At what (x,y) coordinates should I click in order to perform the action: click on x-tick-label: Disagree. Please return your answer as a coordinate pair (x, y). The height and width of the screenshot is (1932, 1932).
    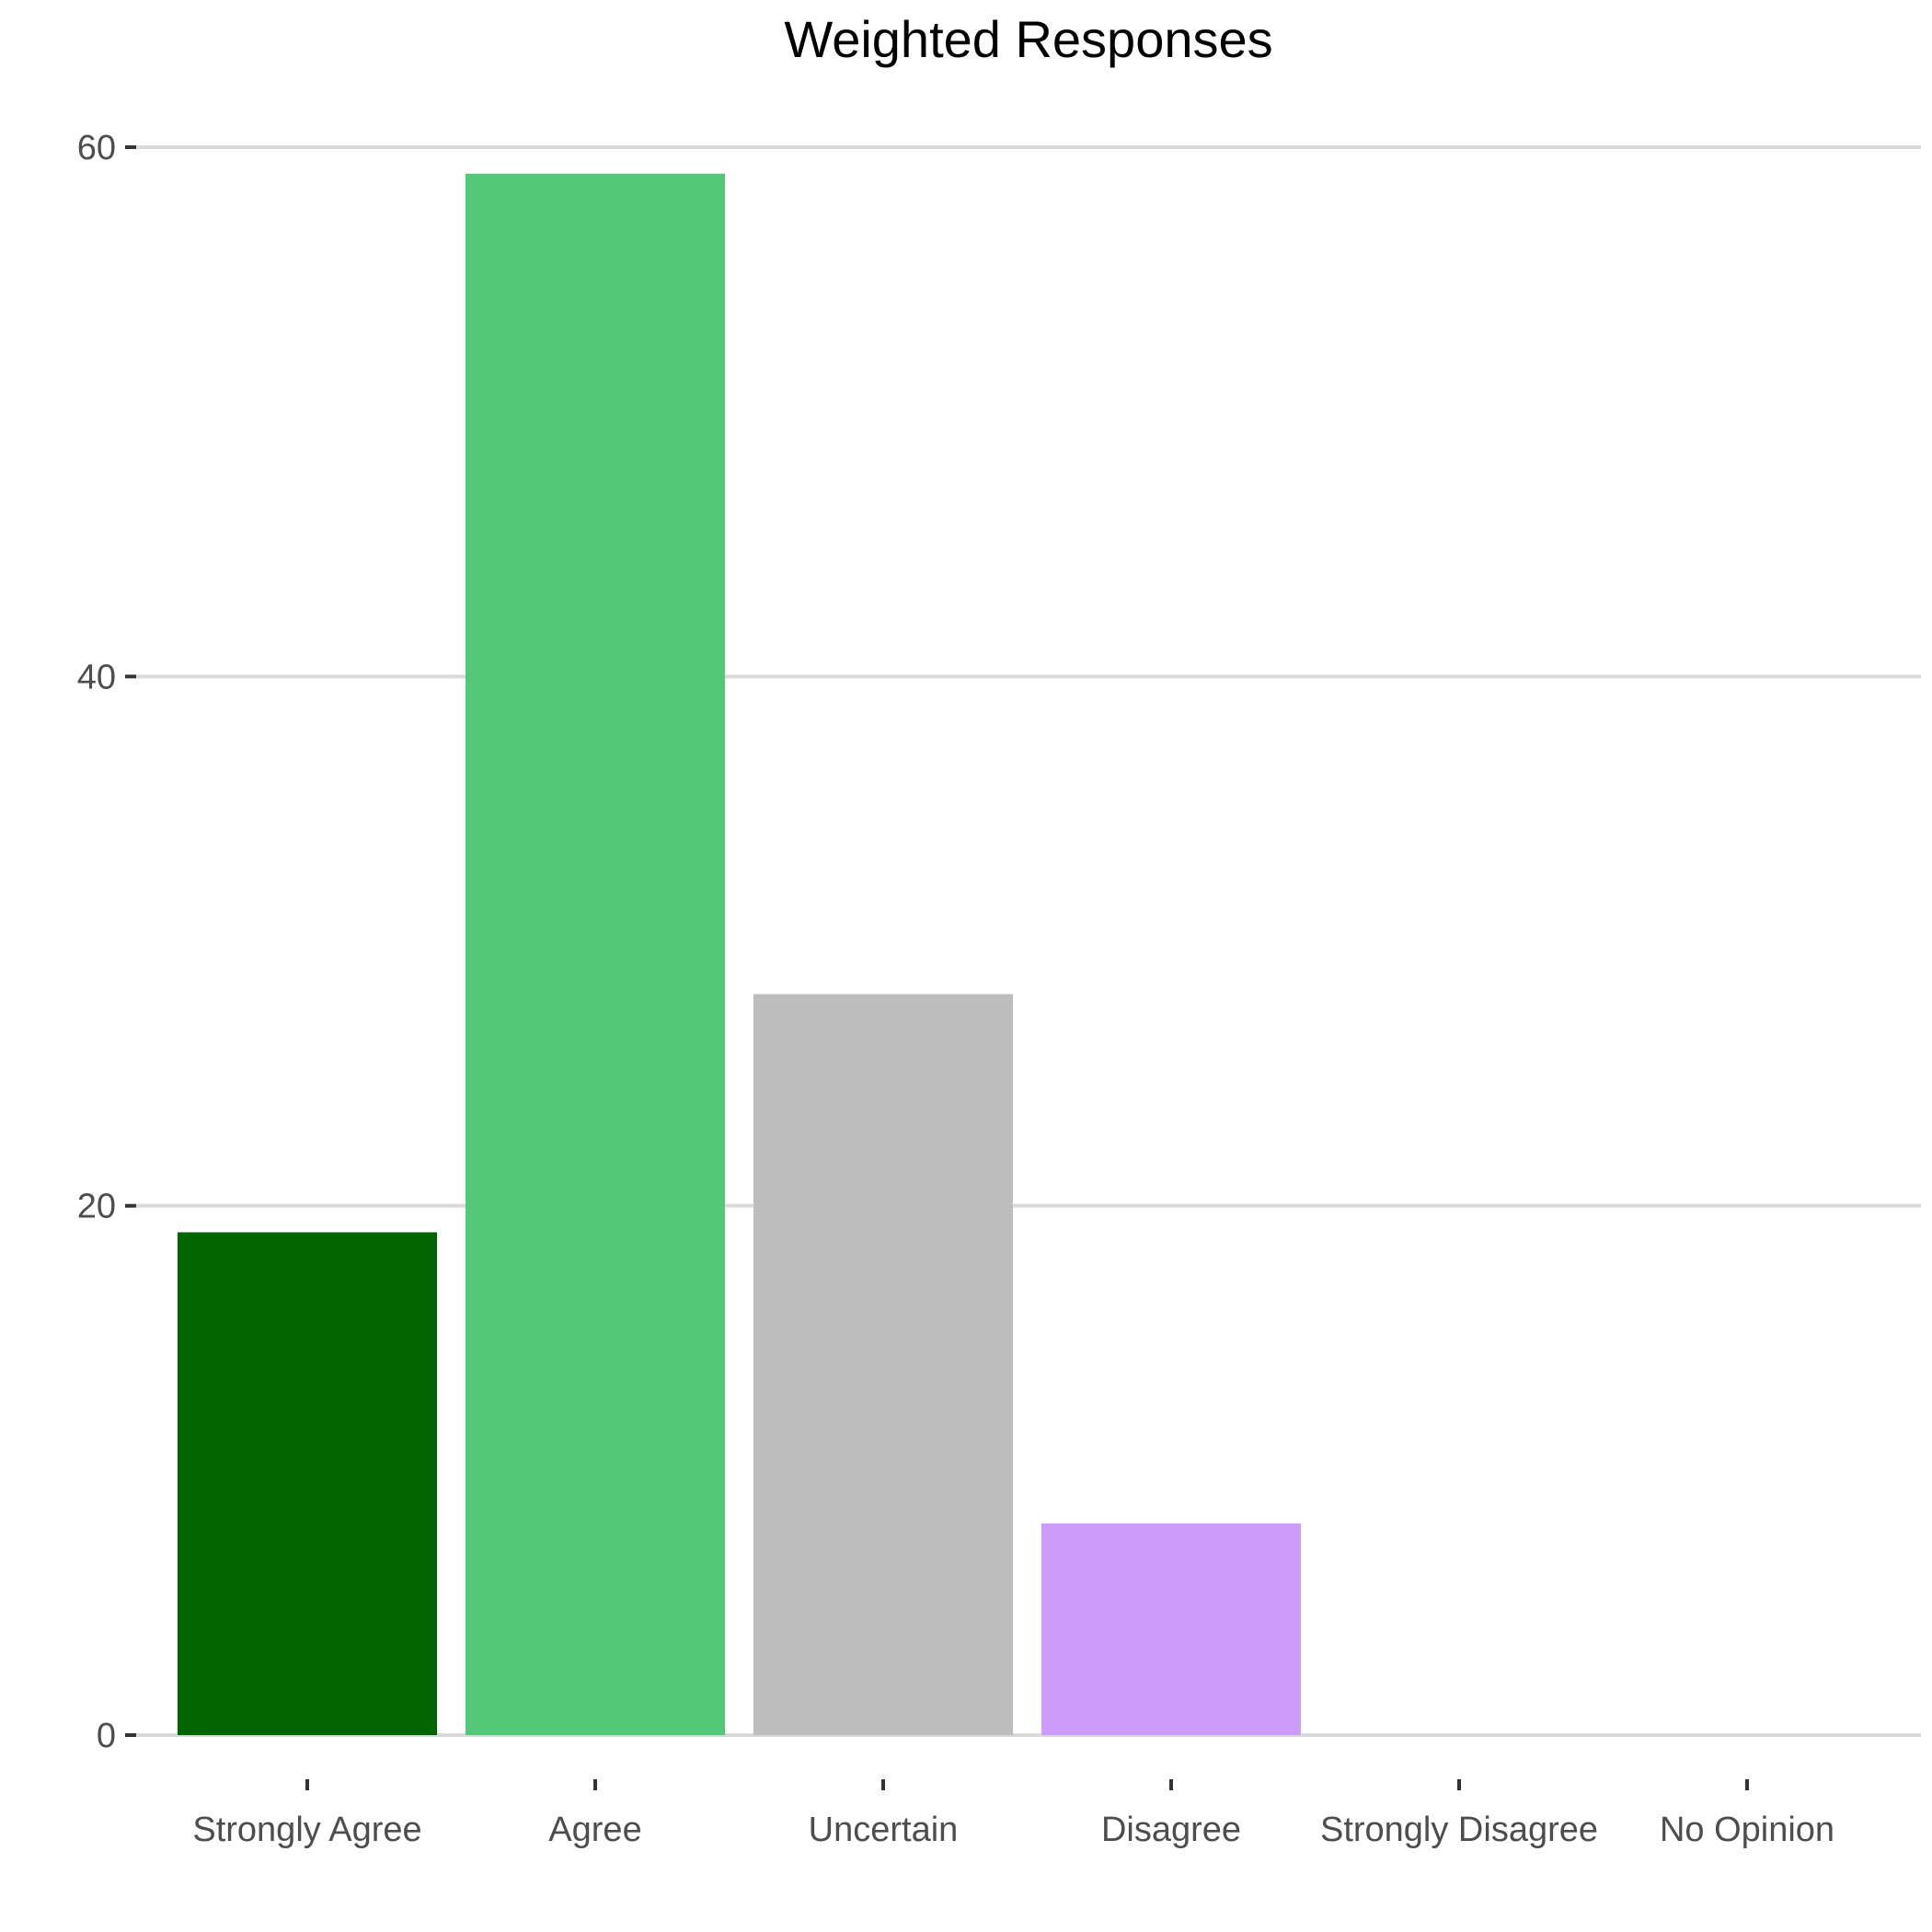
    Looking at the image, I should click on (1171, 1830).